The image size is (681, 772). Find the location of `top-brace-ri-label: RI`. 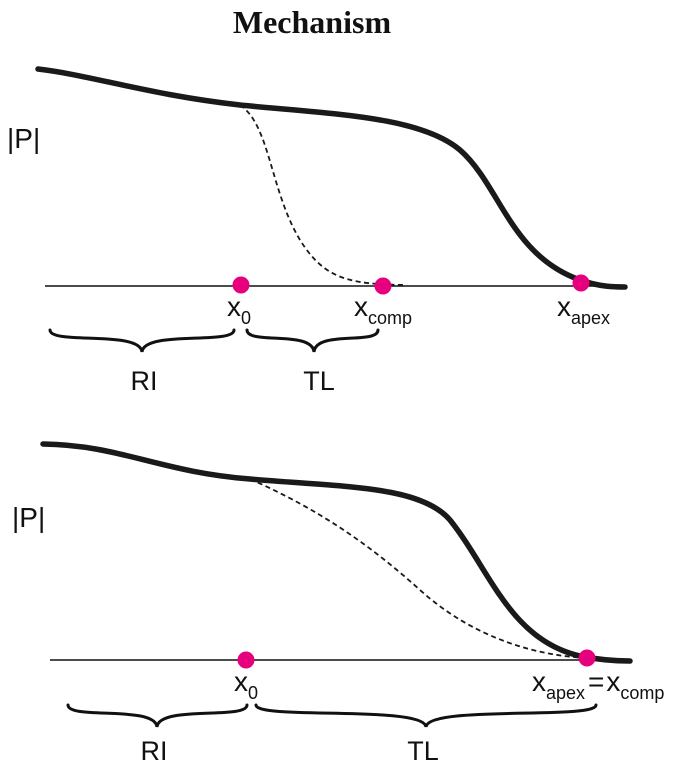

top-brace-ri-label: RI is located at coordinates (144, 381).